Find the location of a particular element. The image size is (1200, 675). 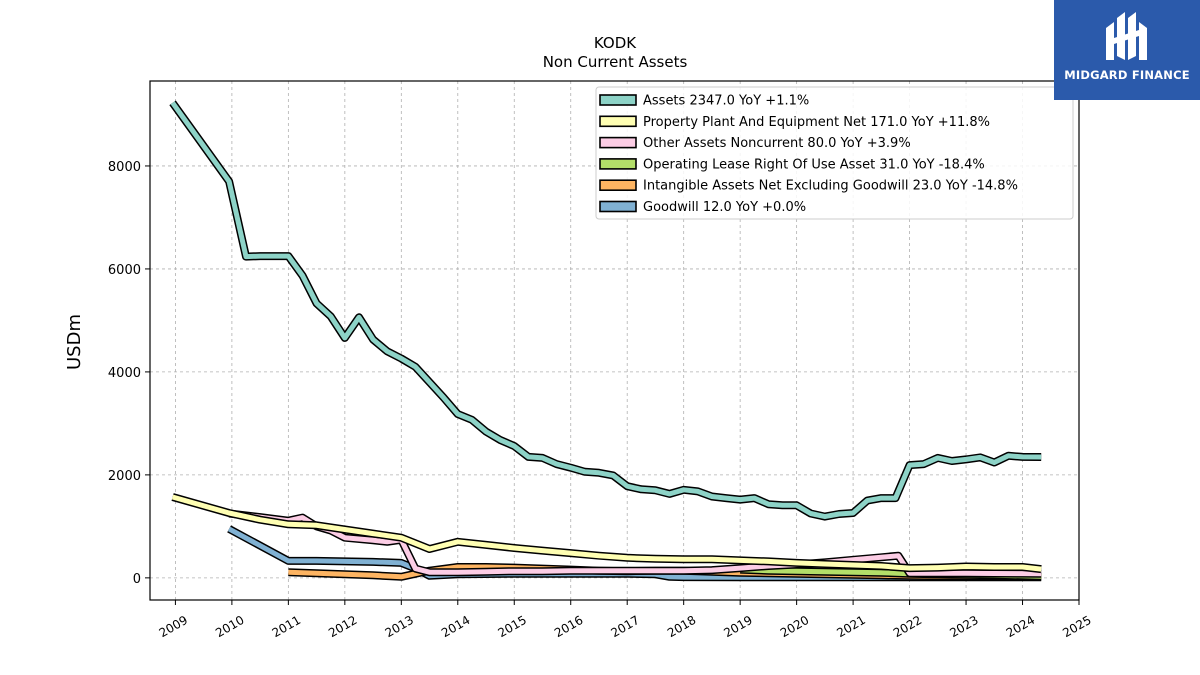

x-tick-label: 2015 is located at coordinates (512, 626).